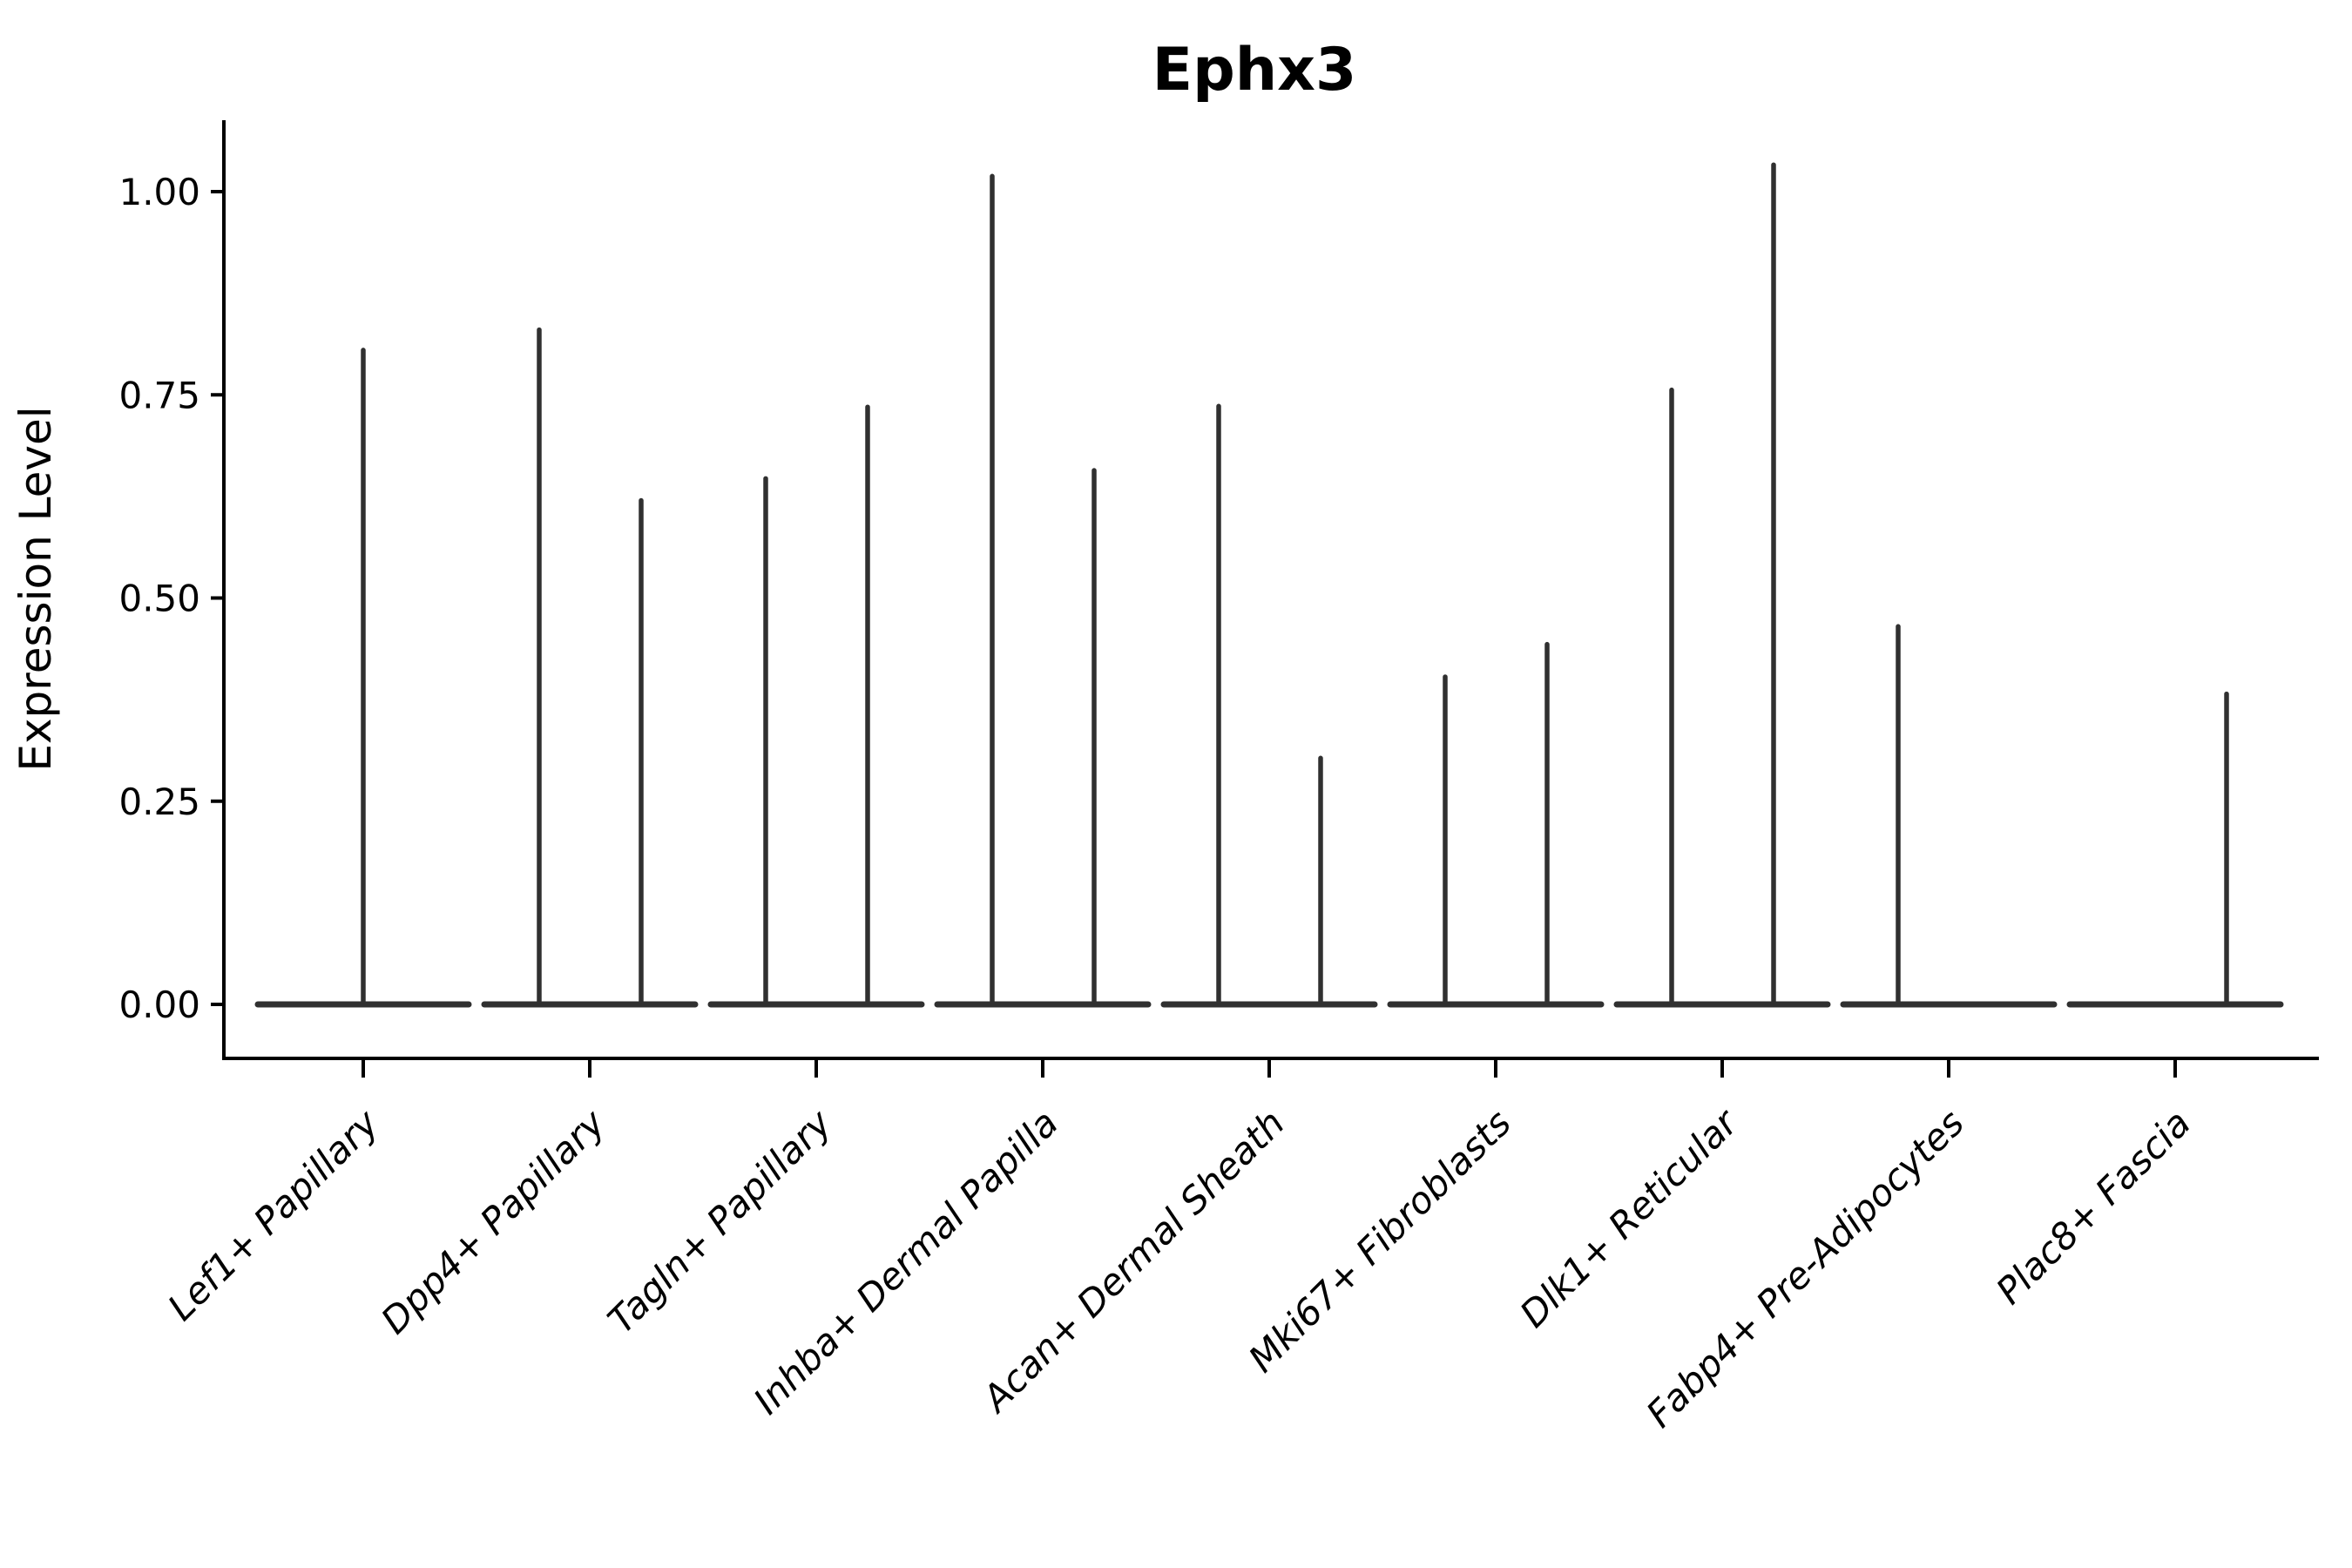 This screenshot has width=2352, height=1568. I want to click on category-label: Lef1+ Papillary, so click(273, 1215).